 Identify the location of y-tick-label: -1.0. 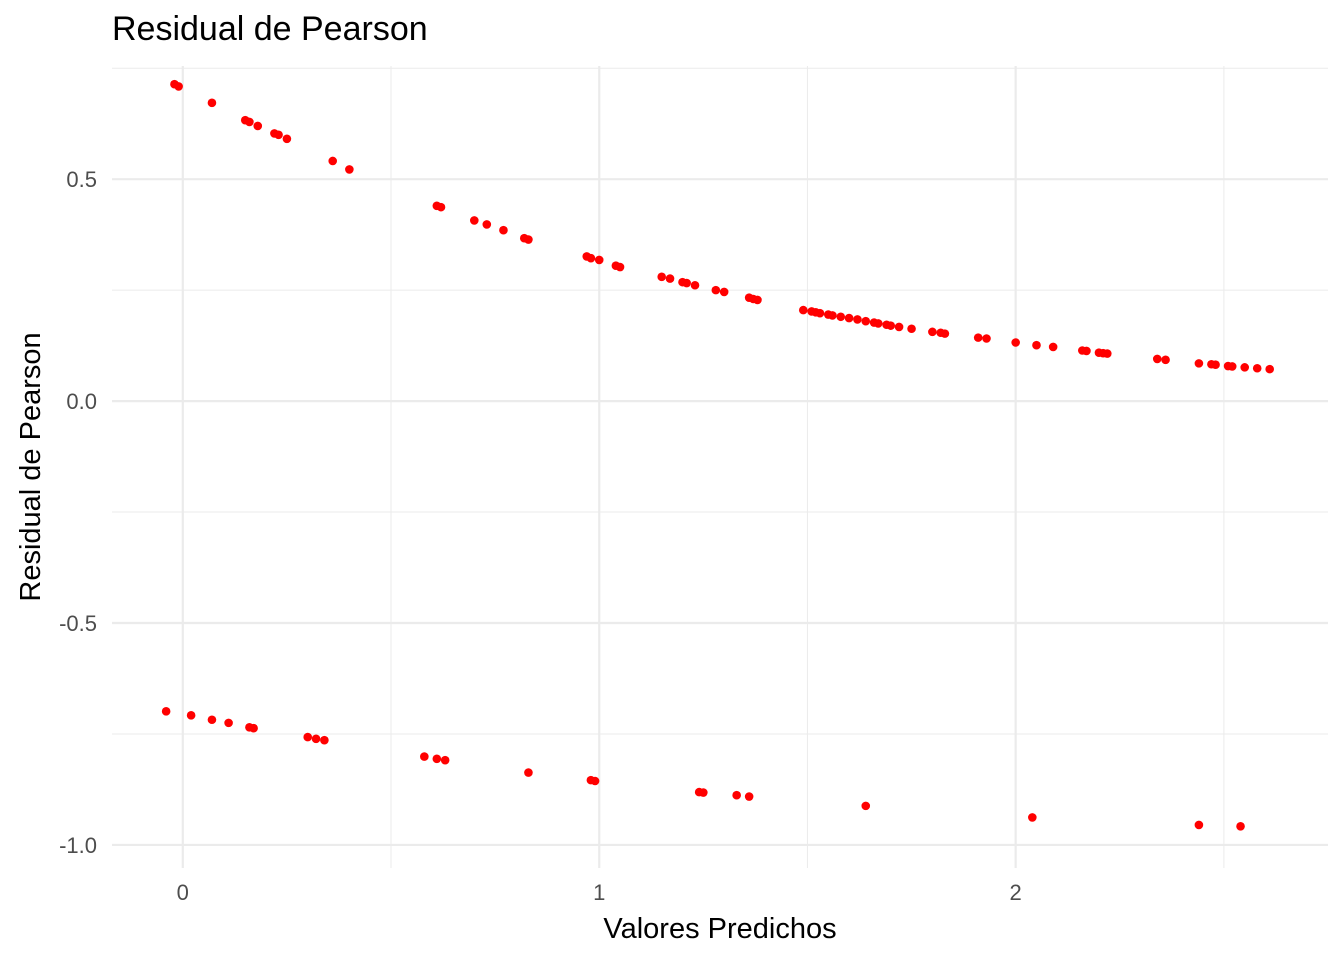
(78, 845).